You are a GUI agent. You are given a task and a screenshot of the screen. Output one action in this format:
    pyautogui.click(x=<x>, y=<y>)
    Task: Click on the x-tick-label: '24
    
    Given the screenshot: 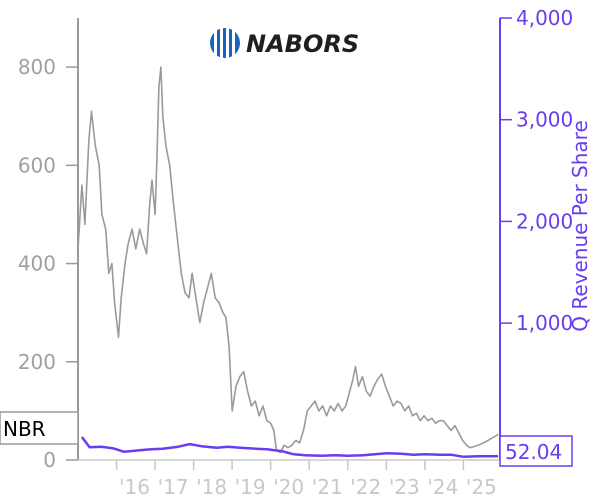 What is the action you would take?
    pyautogui.click(x=442, y=487)
    